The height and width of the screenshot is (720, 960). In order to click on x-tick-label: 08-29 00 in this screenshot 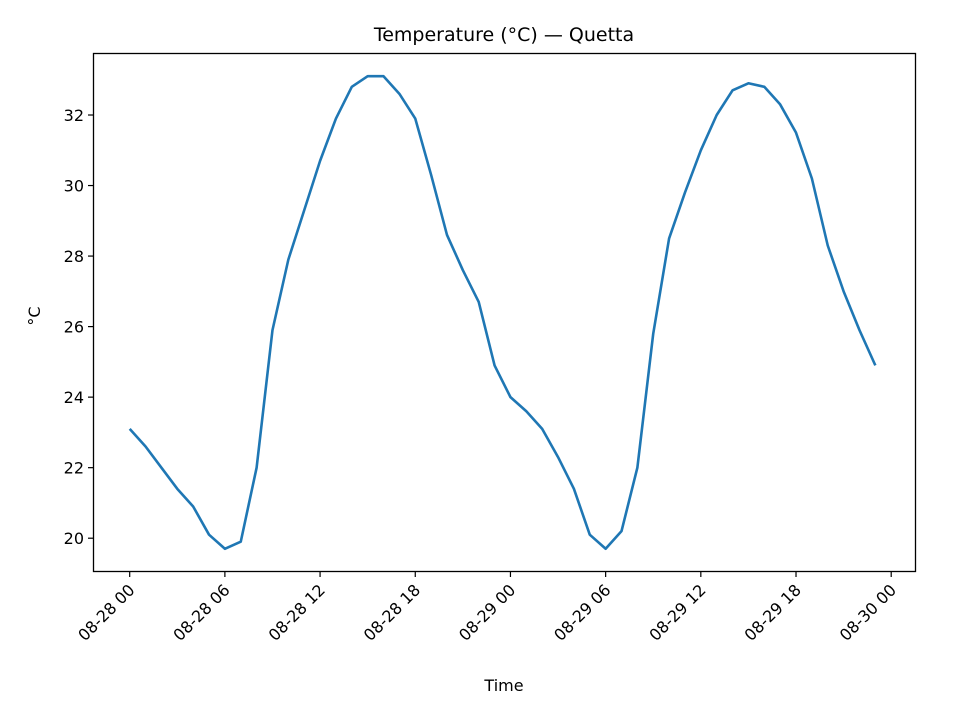, I will do `click(487, 612)`.